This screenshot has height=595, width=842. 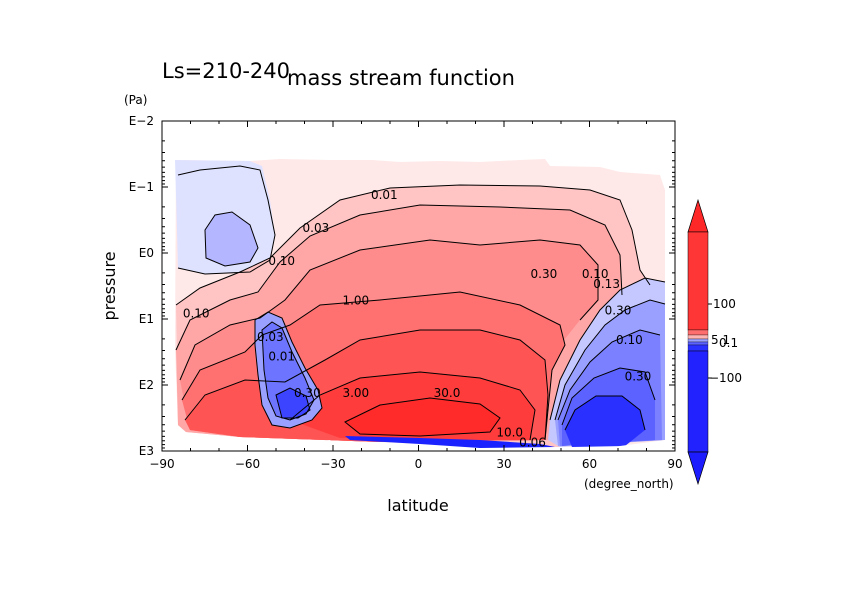 What do you see at coordinates (135, 100) in the screenshot?
I see `y-units: (Pa)` at bounding box center [135, 100].